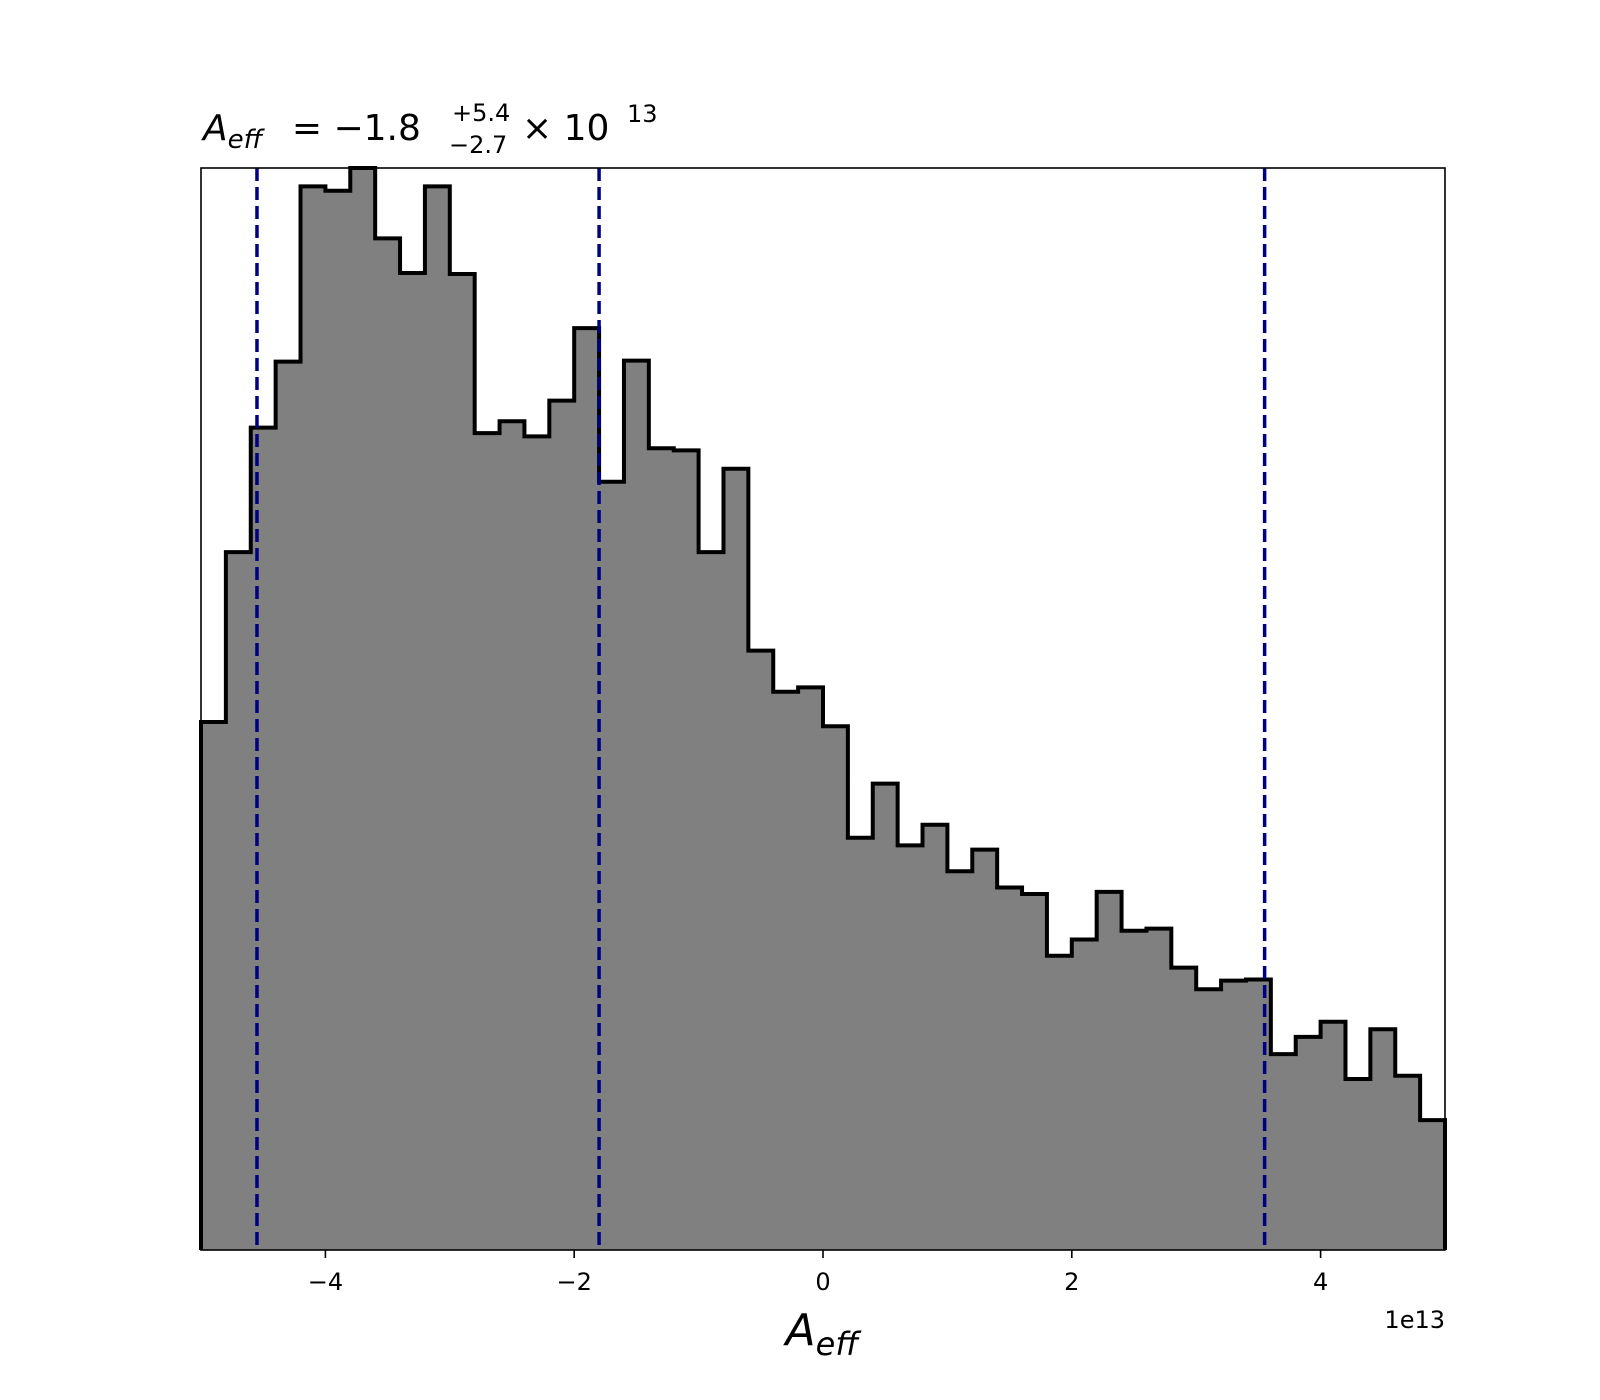 Image resolution: width=1600 pixels, height=1400 pixels. Describe the element at coordinates (1414, 1320) in the screenshot. I see `x-axis-offset-label: 1e13` at that location.